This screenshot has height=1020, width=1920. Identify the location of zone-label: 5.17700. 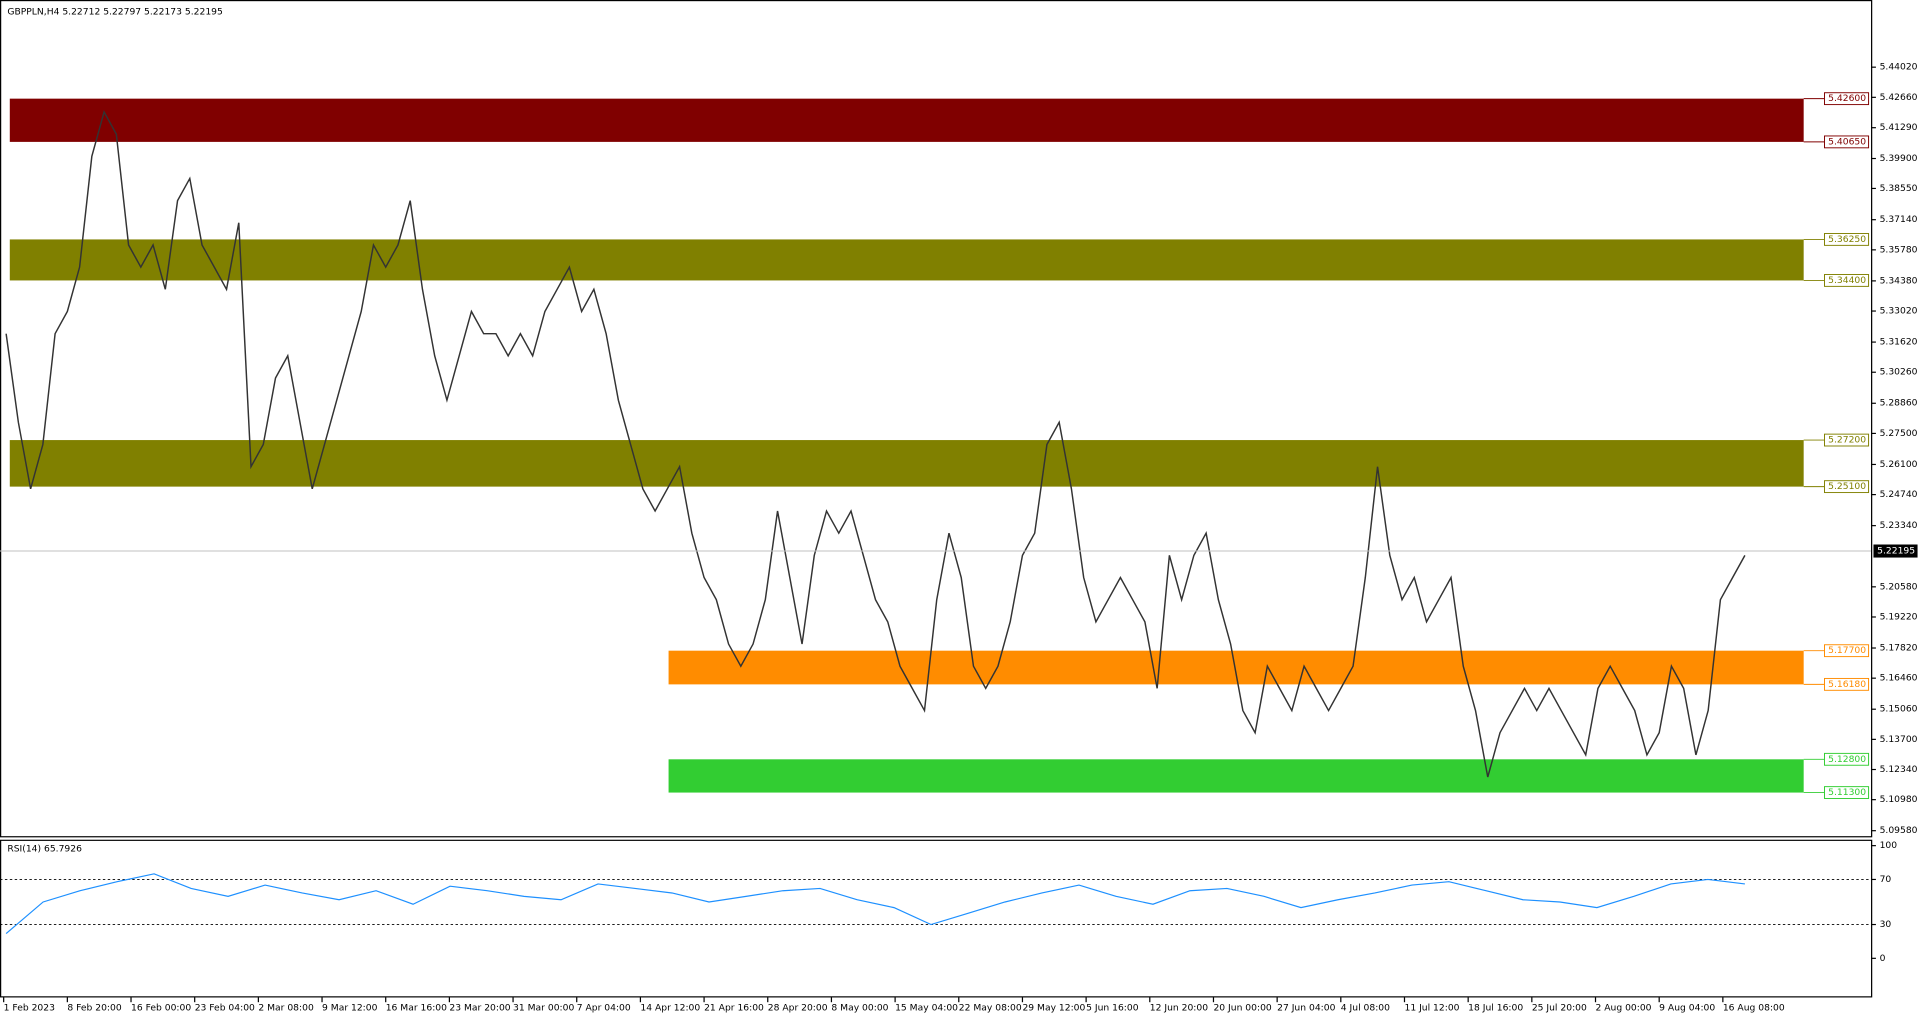
(1847, 651).